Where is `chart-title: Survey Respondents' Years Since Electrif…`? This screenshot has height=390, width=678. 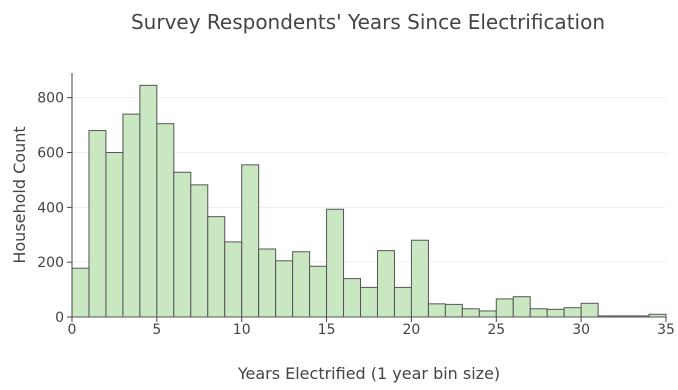
chart-title: Survey Respondents' Years Since Electrif… is located at coordinates (368, 22).